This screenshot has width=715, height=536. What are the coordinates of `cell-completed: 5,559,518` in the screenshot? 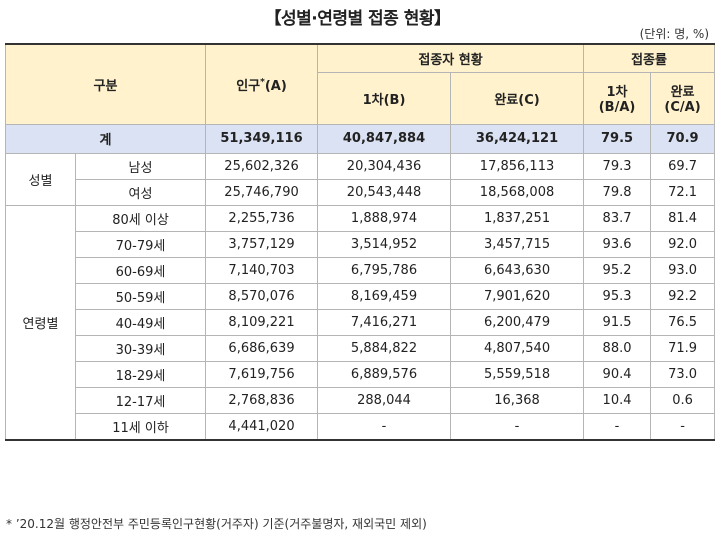 It's located at (517, 374).